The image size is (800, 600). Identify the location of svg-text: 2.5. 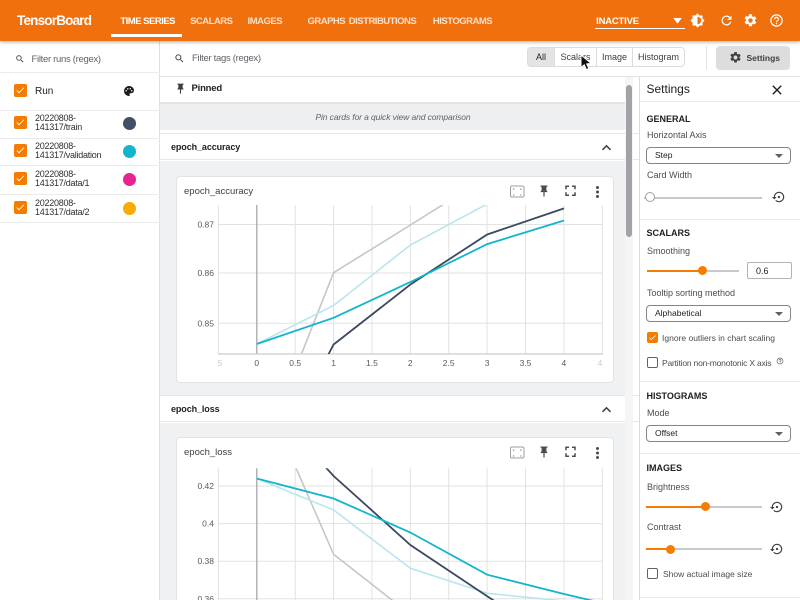
(449, 363).